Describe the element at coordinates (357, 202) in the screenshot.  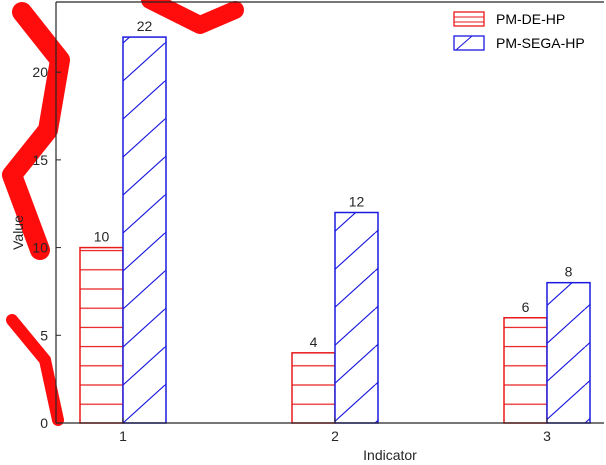
I see `data-label: 12` at that location.